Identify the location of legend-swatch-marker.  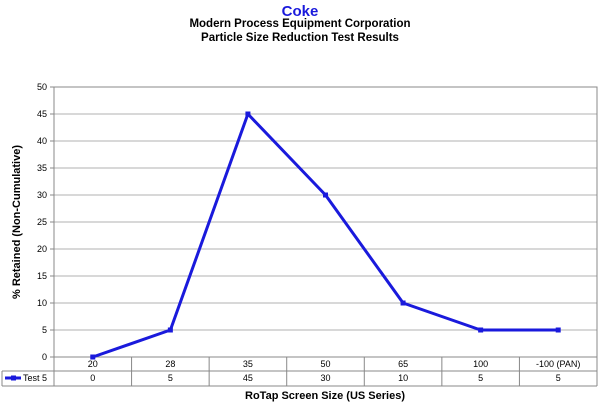
(13, 378).